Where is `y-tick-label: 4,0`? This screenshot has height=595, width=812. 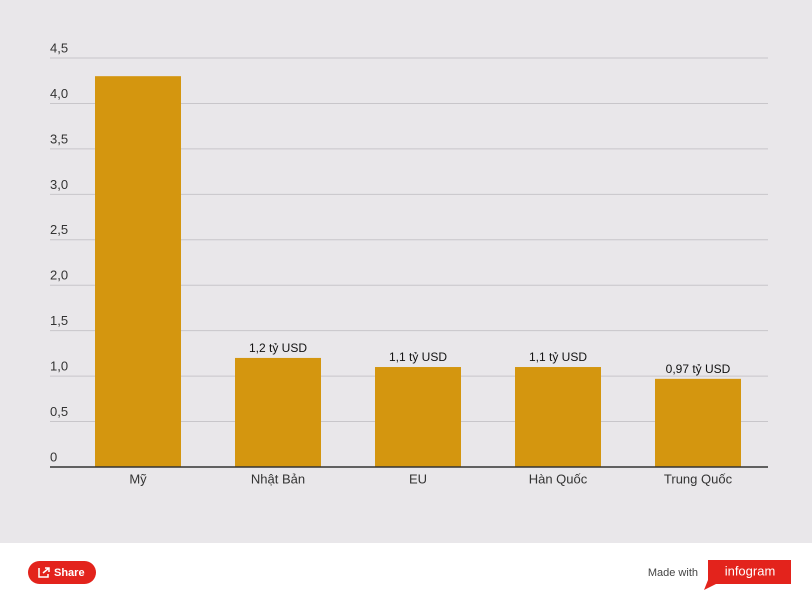
y-tick-label: 4,0 is located at coordinates (59, 93).